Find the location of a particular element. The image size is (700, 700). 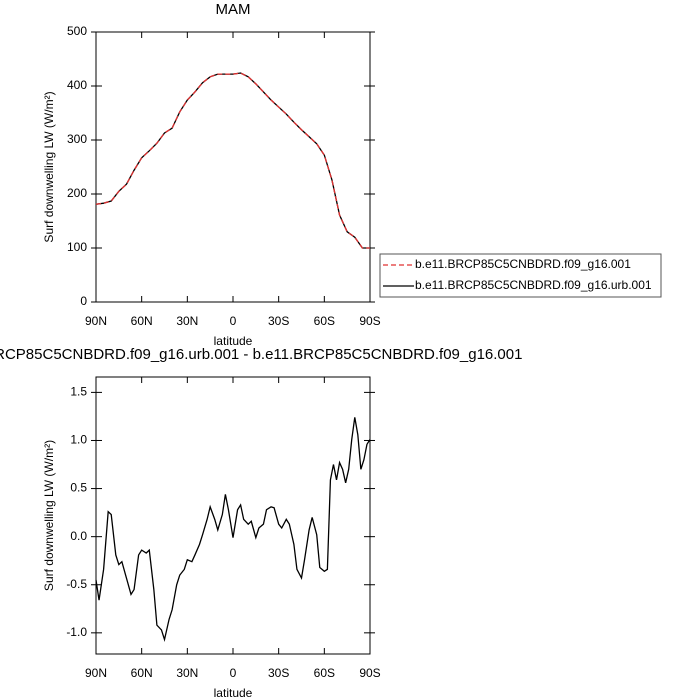

y-tick-label: 100 is located at coordinates (77, 247).